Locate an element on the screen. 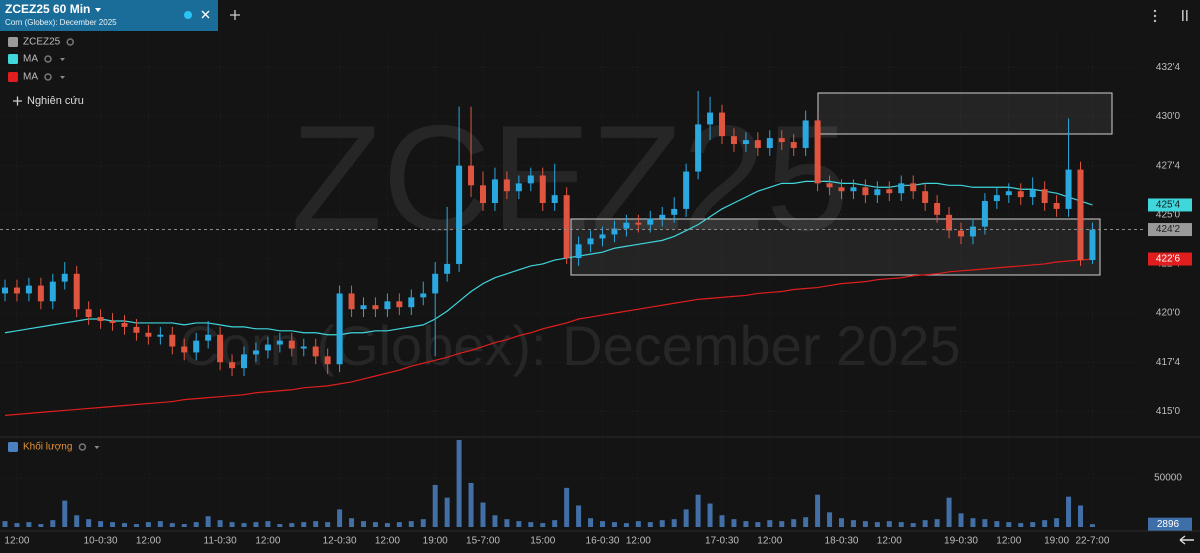  tab-dropdown is located at coordinates (98, 10).